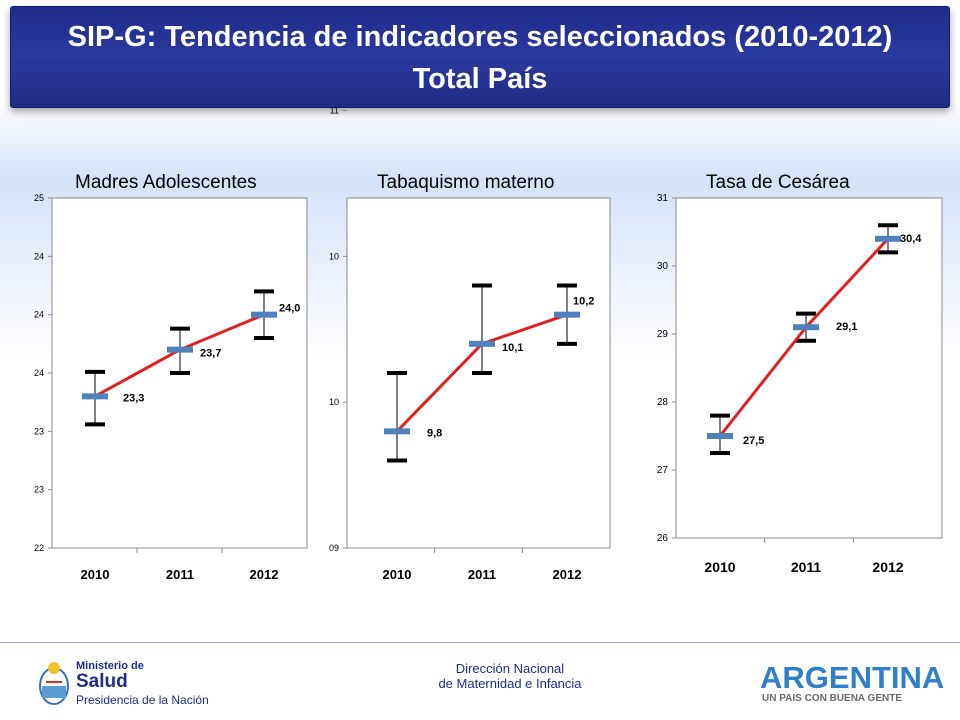  I want to click on data-label: 27,5, so click(753, 441).